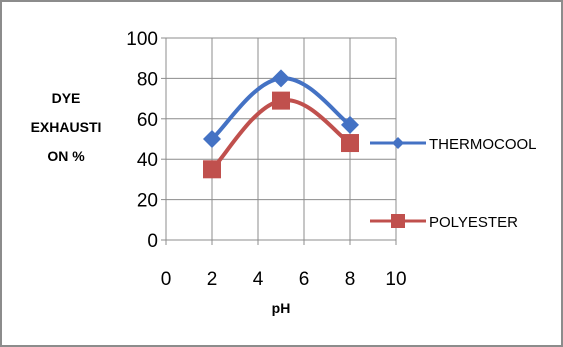  Describe the element at coordinates (398, 143) in the screenshot. I see `legend-marker-thermocool` at that location.